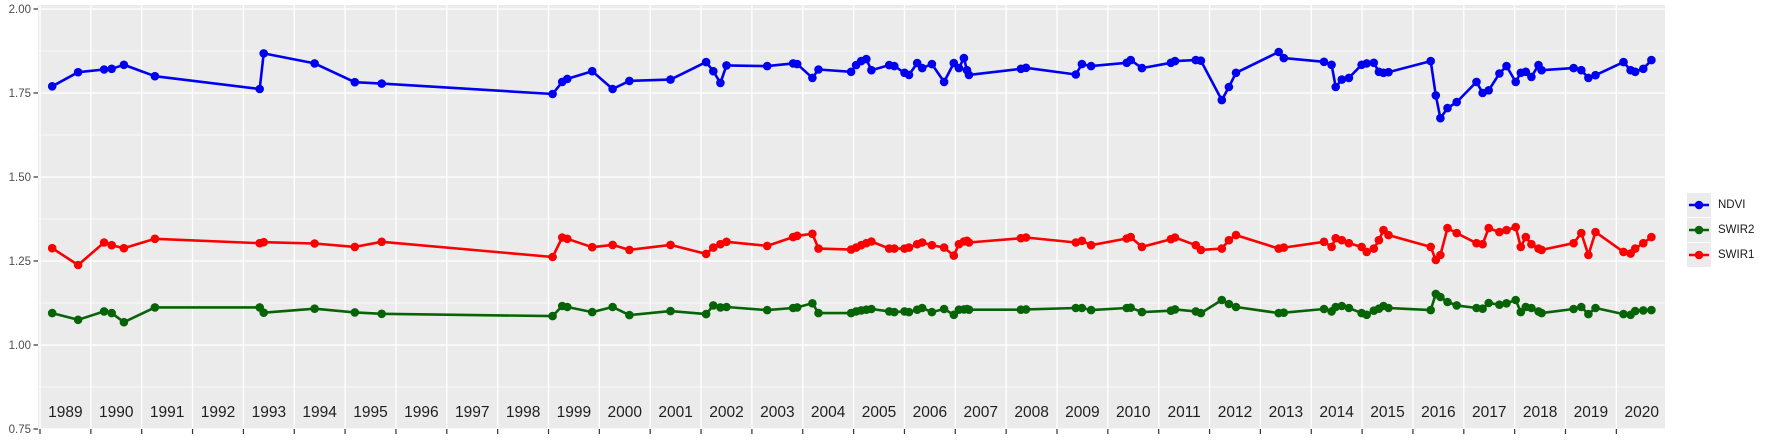  Describe the element at coordinates (930, 412) in the screenshot. I see `x-axis-label: 2006` at that location.